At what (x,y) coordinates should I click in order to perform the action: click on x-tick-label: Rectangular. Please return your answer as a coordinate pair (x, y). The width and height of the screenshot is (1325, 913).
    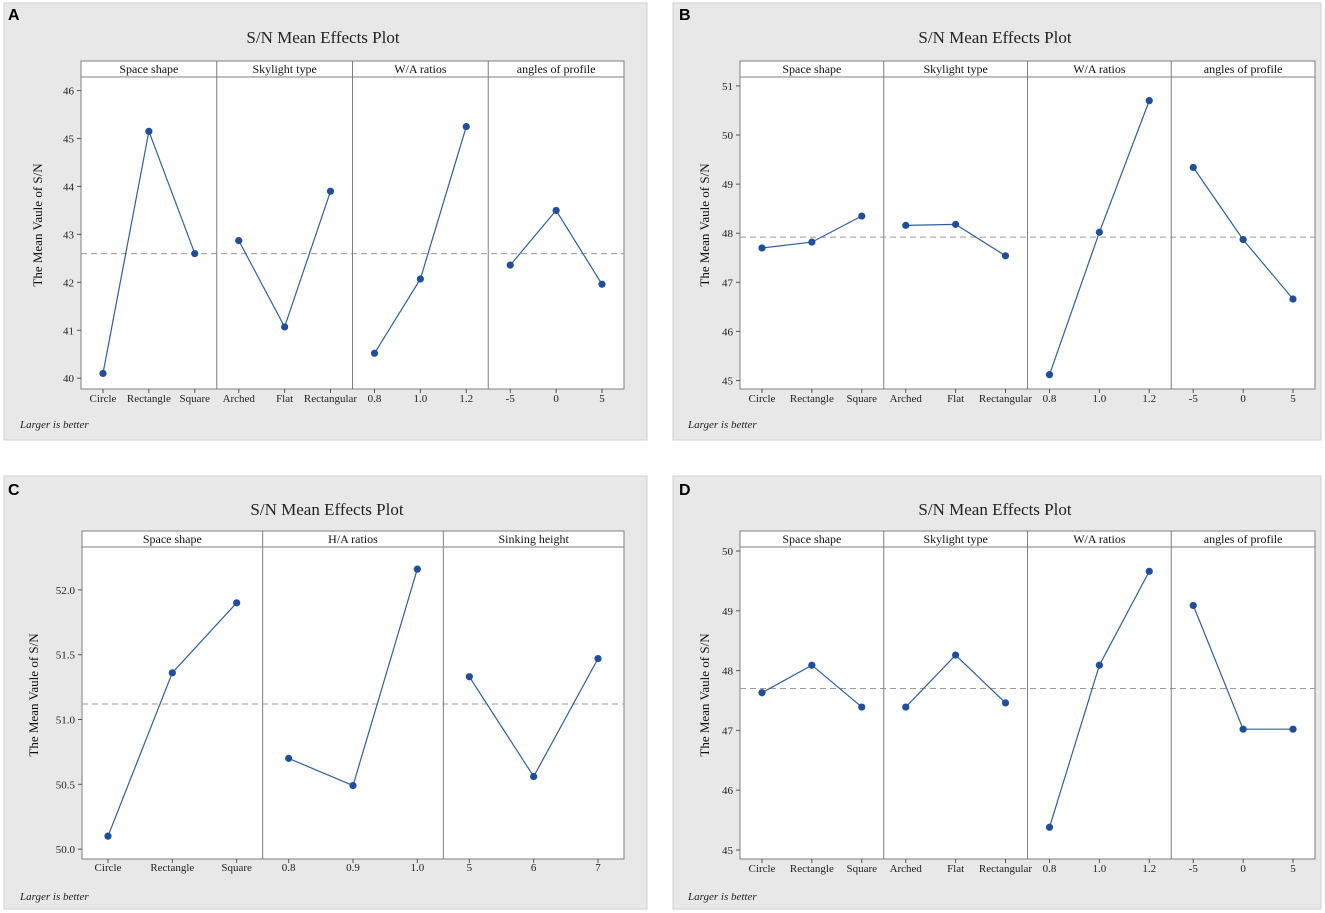
    Looking at the image, I should click on (1005, 869).